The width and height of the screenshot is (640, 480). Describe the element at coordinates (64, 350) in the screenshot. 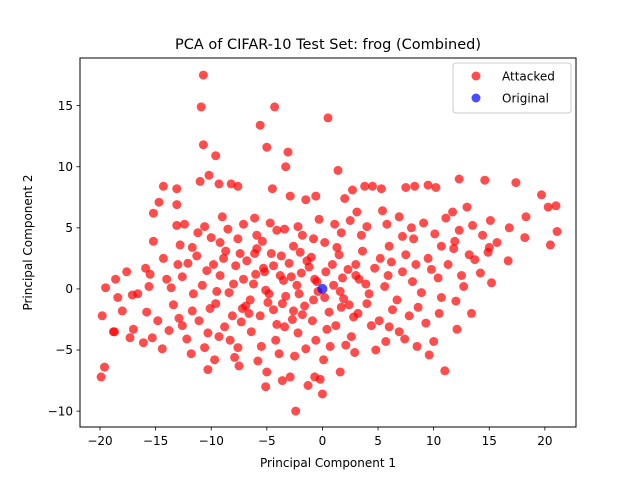

I see `y-tick-label: −5` at that location.